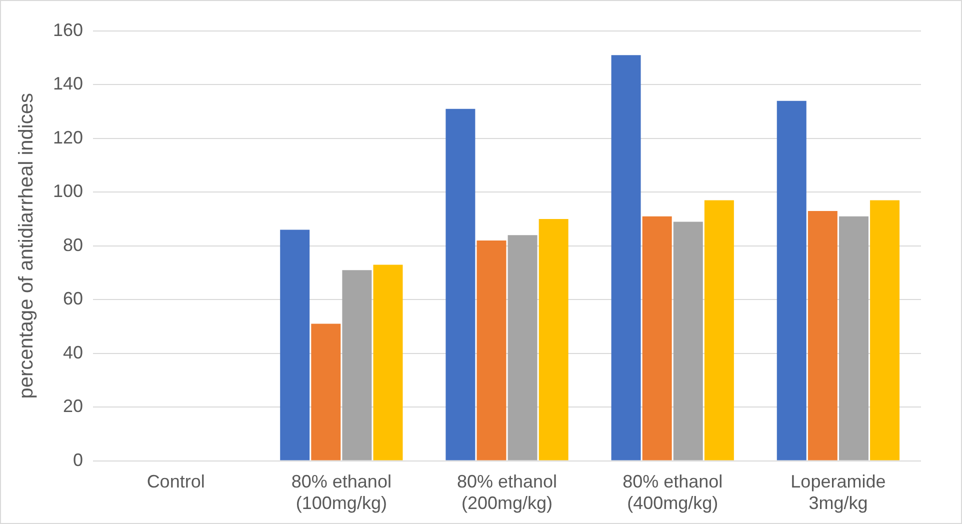 This screenshot has width=962, height=524. Describe the element at coordinates (27, 246) in the screenshot. I see `y-axis-title: percentage of antidiarrheal indices` at that location.